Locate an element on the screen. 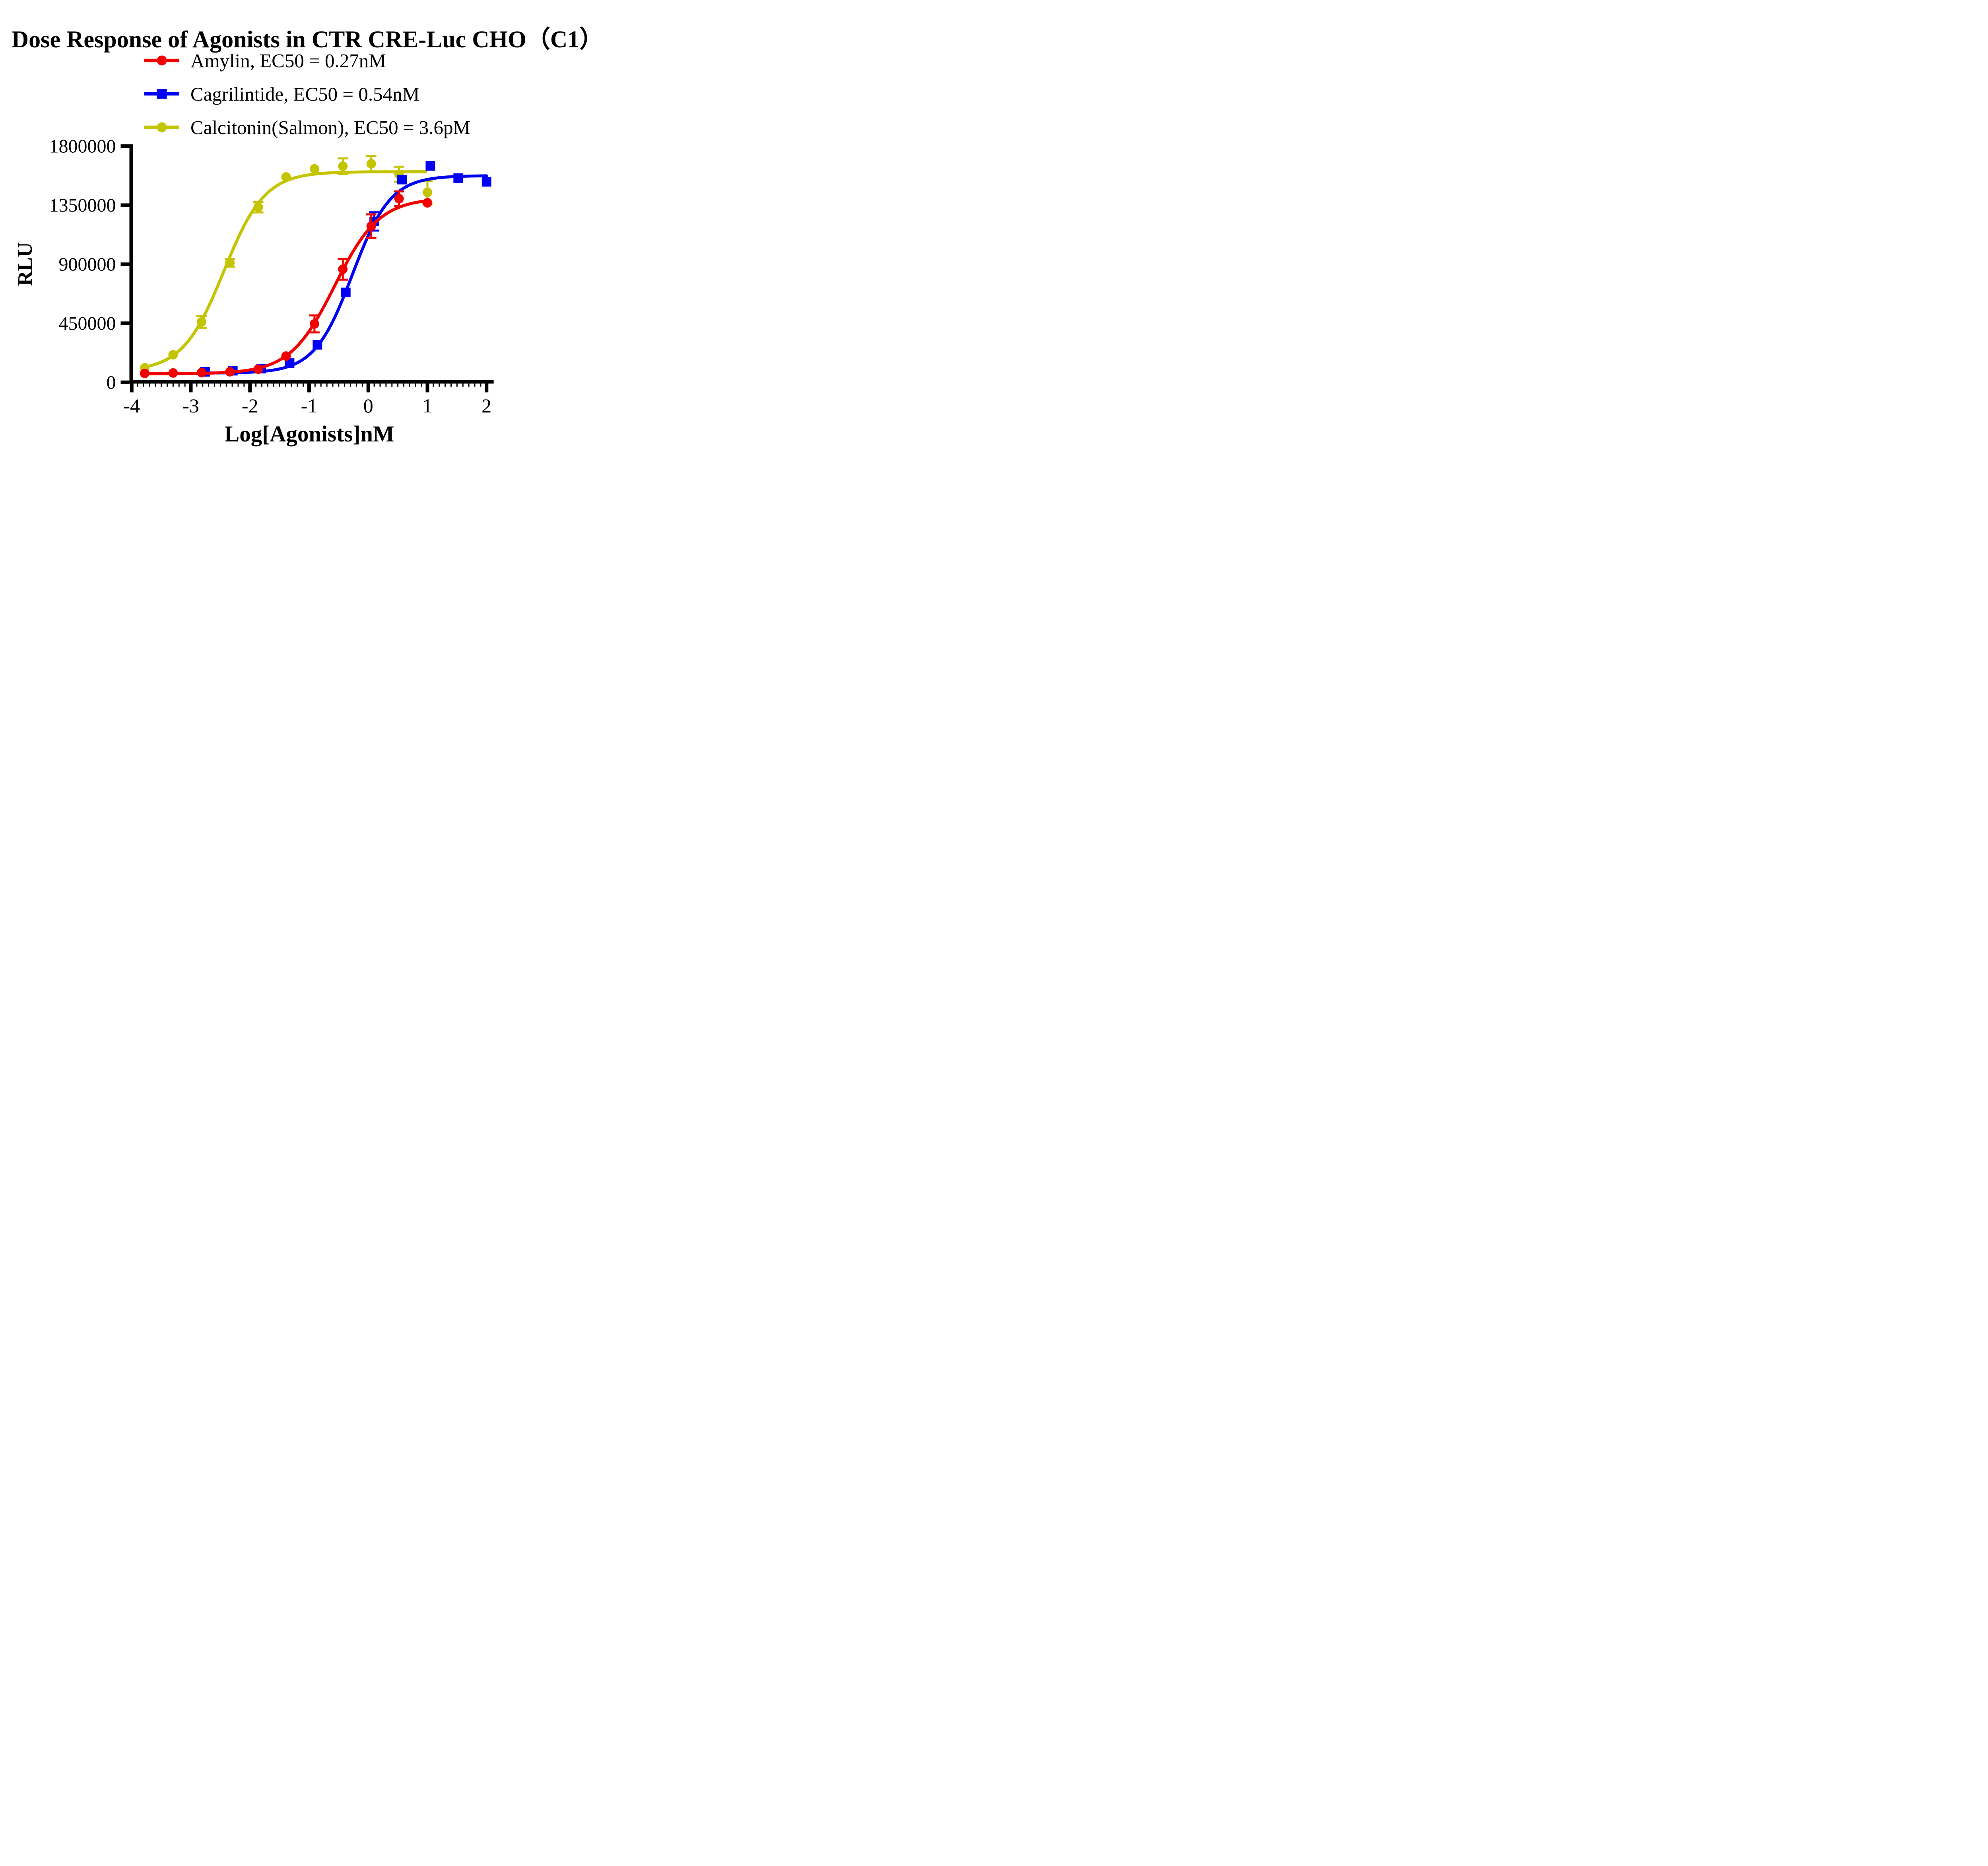 The width and height of the screenshot is (1988, 1866). series-layer is located at coordinates (315, 267).